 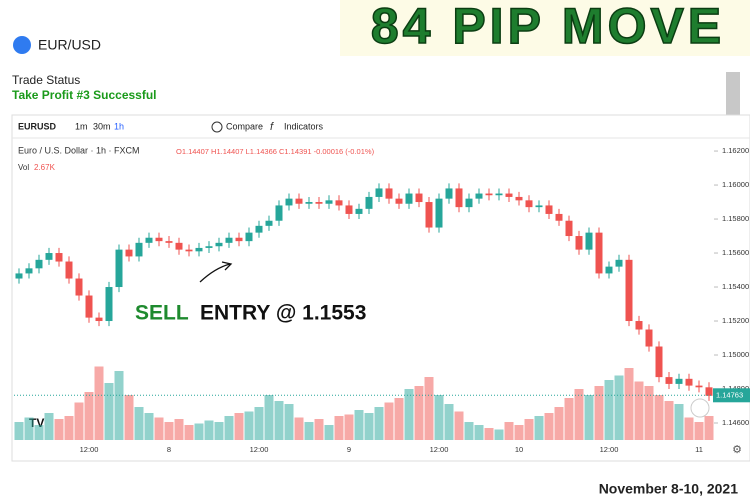 What do you see at coordinates (737, 450) in the screenshot?
I see `settings-icon: ⚙` at bounding box center [737, 450].